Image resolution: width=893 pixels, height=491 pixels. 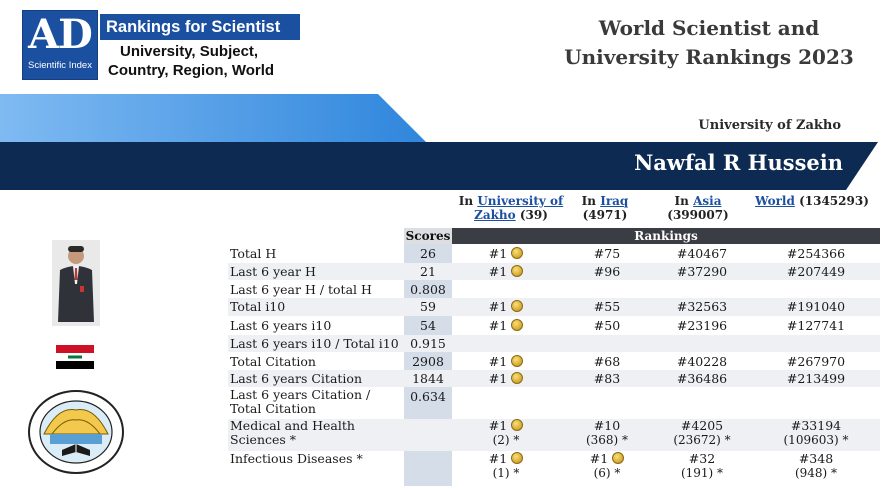 What do you see at coordinates (709, 28) in the screenshot?
I see `report-title-line-1: World Scientist and` at bounding box center [709, 28].